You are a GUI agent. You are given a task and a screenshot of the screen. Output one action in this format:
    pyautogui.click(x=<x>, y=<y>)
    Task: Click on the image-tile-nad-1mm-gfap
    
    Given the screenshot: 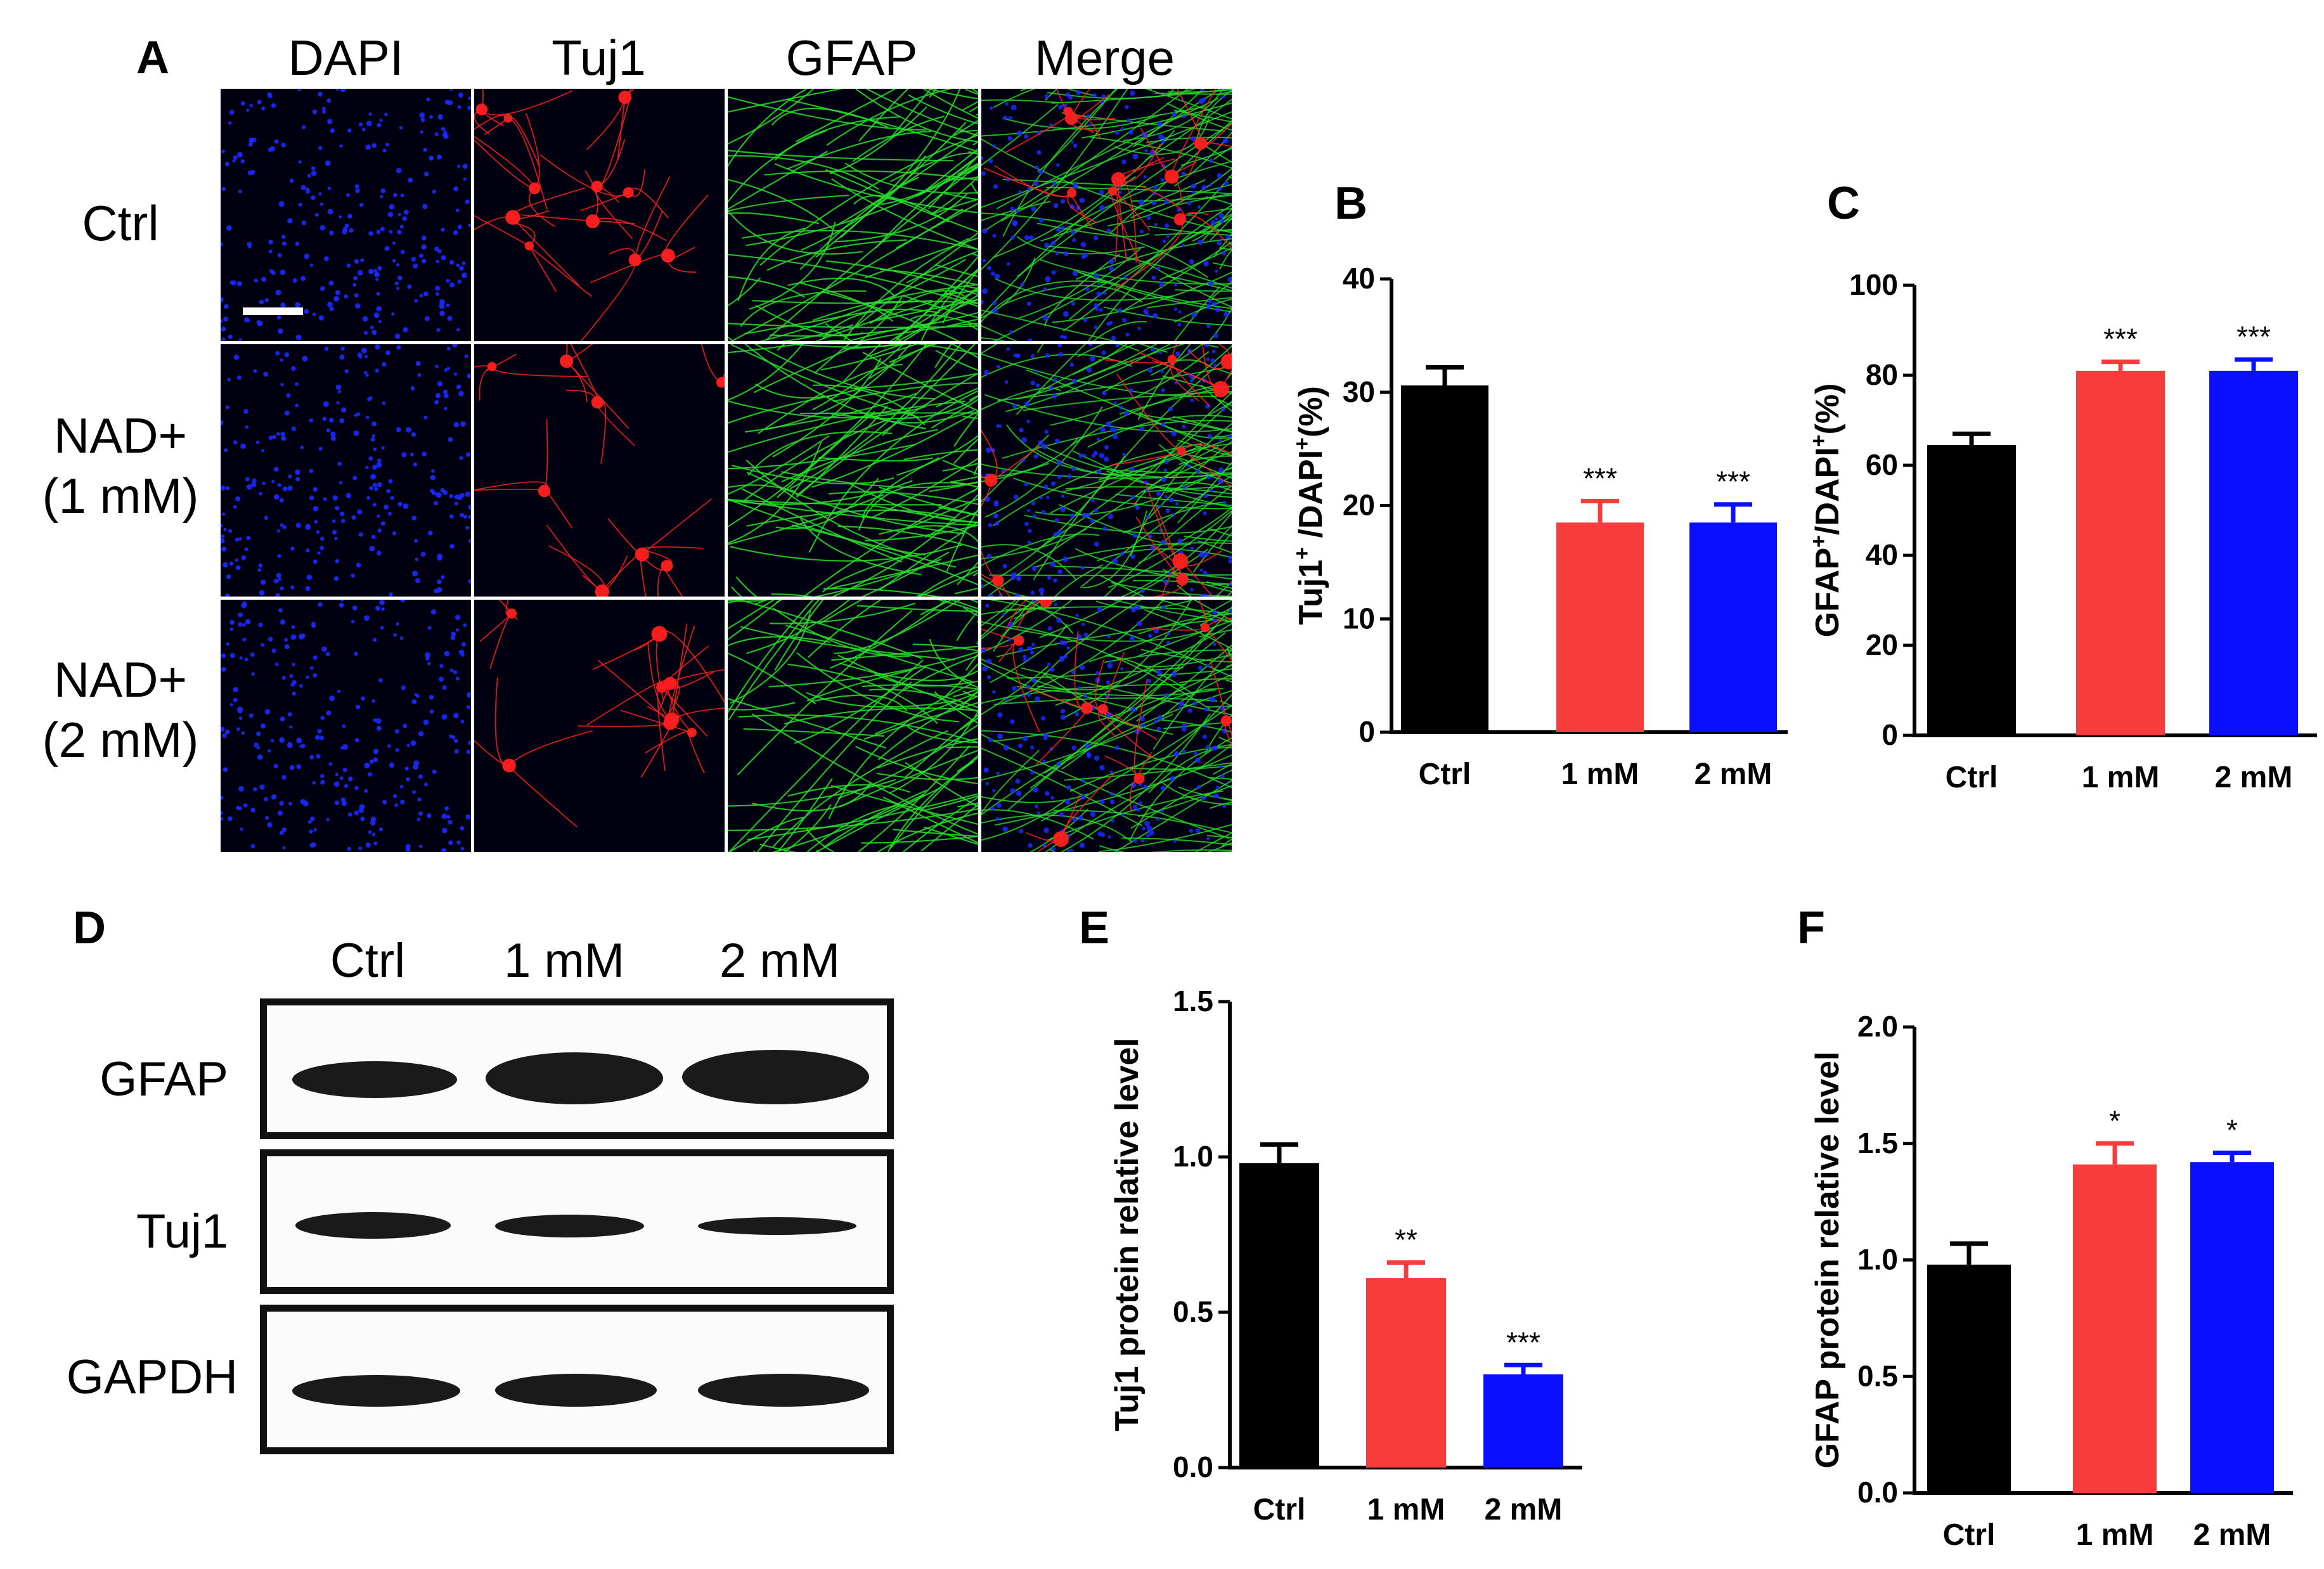 What is the action you would take?
    pyautogui.click(x=853, y=470)
    